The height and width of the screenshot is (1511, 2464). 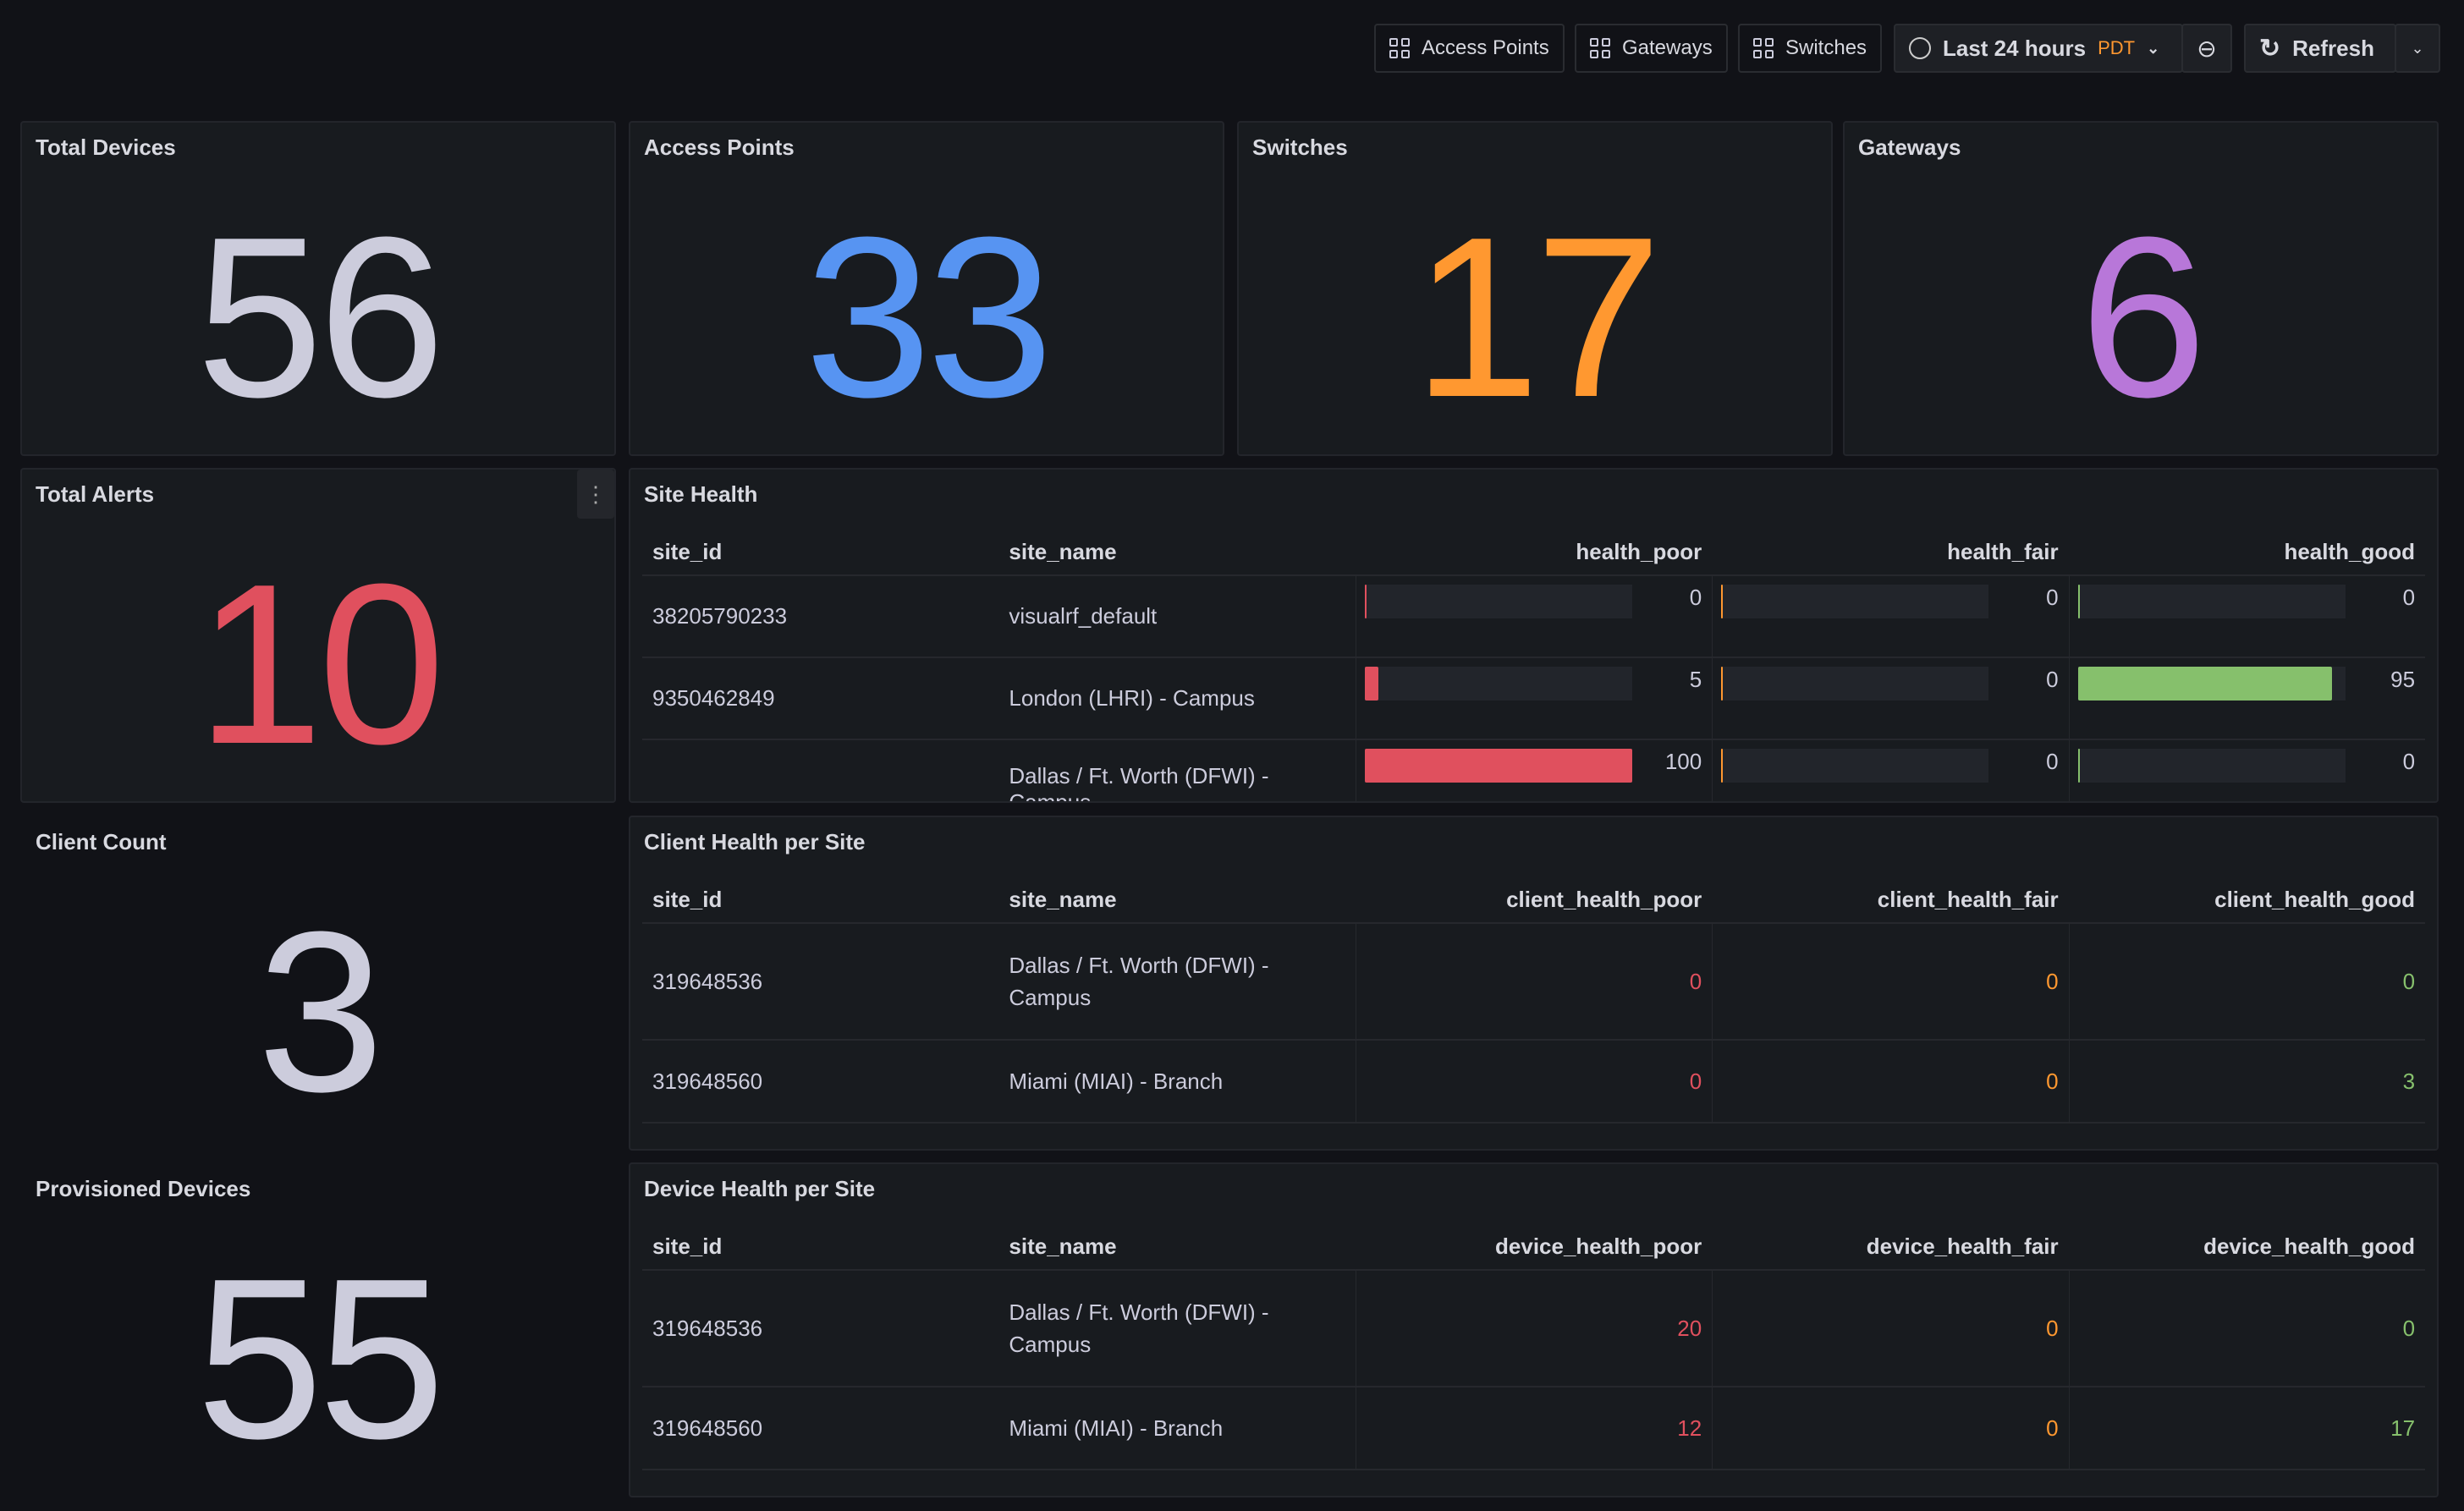 I want to click on panel-title: Device Health per Site, so click(x=760, y=1188).